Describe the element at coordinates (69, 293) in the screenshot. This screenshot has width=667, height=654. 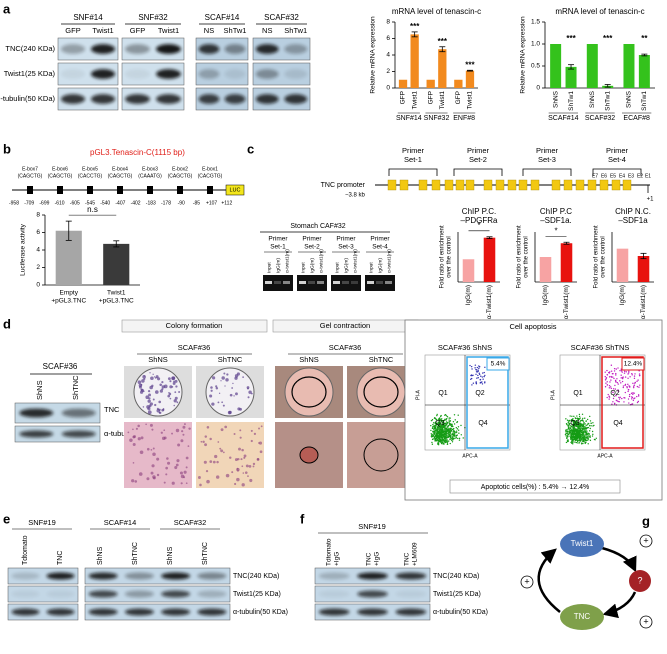
I see `category-label: Empty` at that location.